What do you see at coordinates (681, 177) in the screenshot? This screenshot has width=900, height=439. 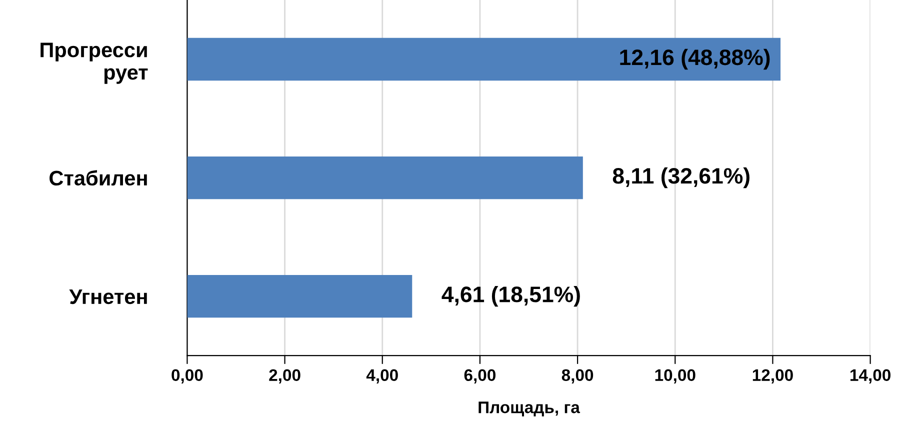 I see `data-label: 8,11 (32,61%)` at bounding box center [681, 177].